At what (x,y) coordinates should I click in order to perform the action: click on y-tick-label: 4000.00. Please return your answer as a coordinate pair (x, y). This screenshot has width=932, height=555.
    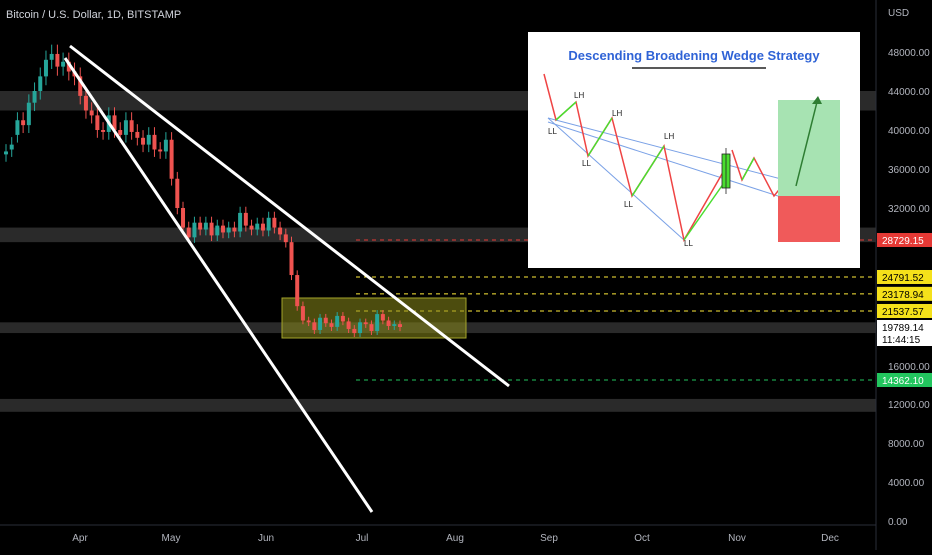
    Looking at the image, I should click on (906, 483).